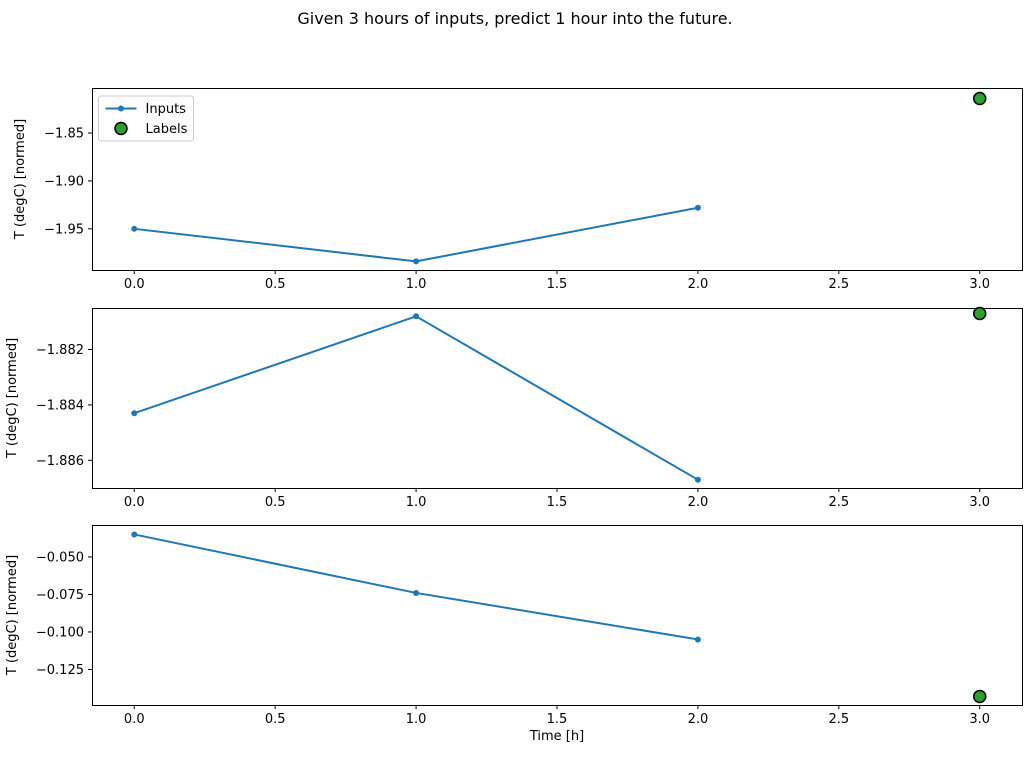 The image size is (1030, 759). I want to click on legend-labels-marker, so click(121, 128).